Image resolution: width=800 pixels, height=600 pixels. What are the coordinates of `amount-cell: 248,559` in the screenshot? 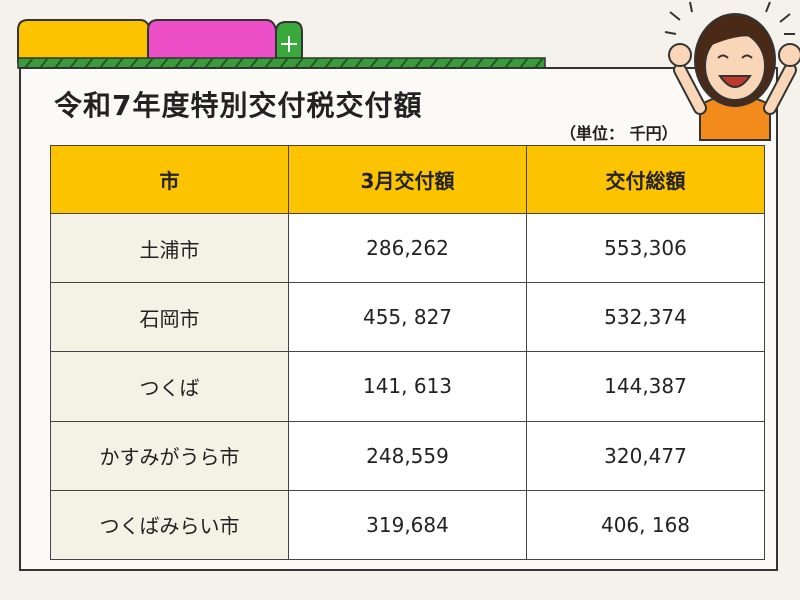 It's located at (407, 455).